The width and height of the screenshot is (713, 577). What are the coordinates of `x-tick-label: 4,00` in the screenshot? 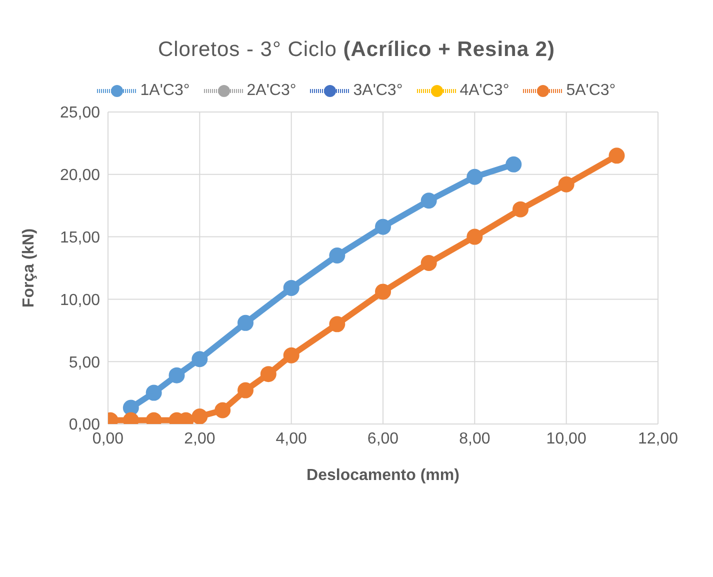 It's located at (292, 439).